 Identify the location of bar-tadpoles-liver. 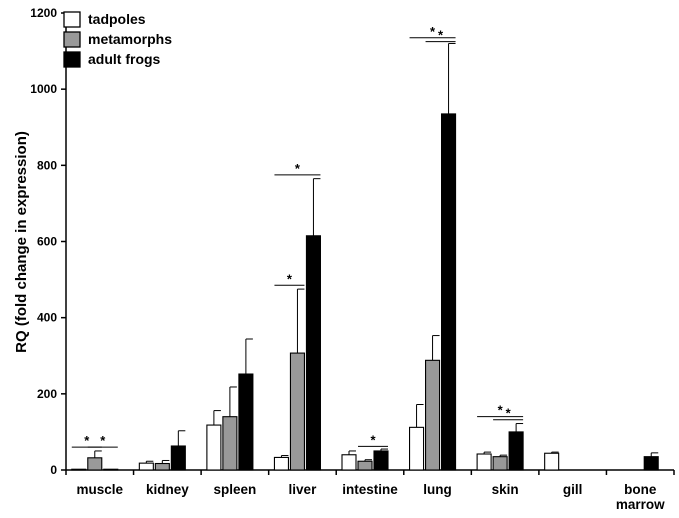
(281, 463).